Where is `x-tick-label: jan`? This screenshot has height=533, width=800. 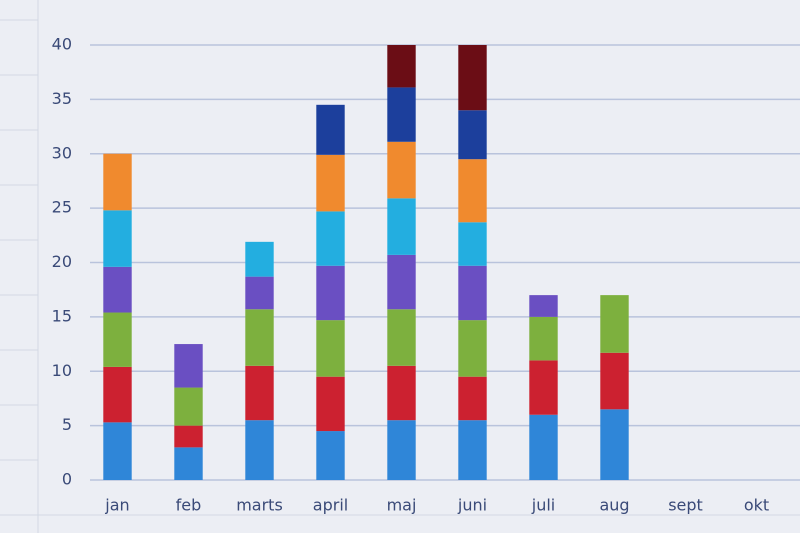 x-tick-label: jan is located at coordinates (116, 505).